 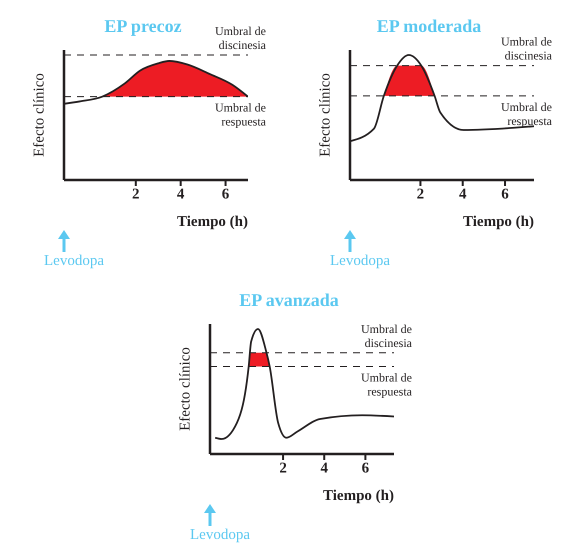 I want to click on chart-title: EP avanzada, so click(x=289, y=300).